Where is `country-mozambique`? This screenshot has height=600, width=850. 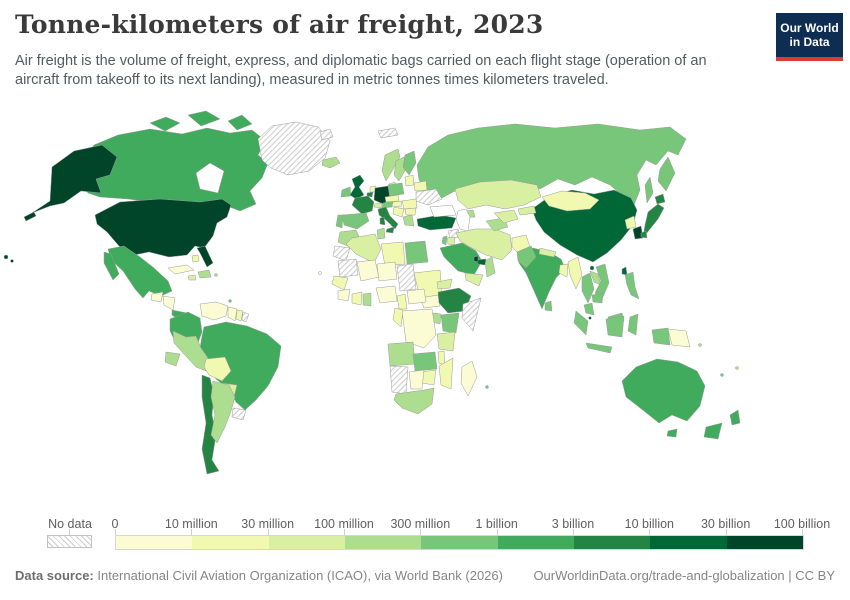 country-mozambique is located at coordinates (446, 373).